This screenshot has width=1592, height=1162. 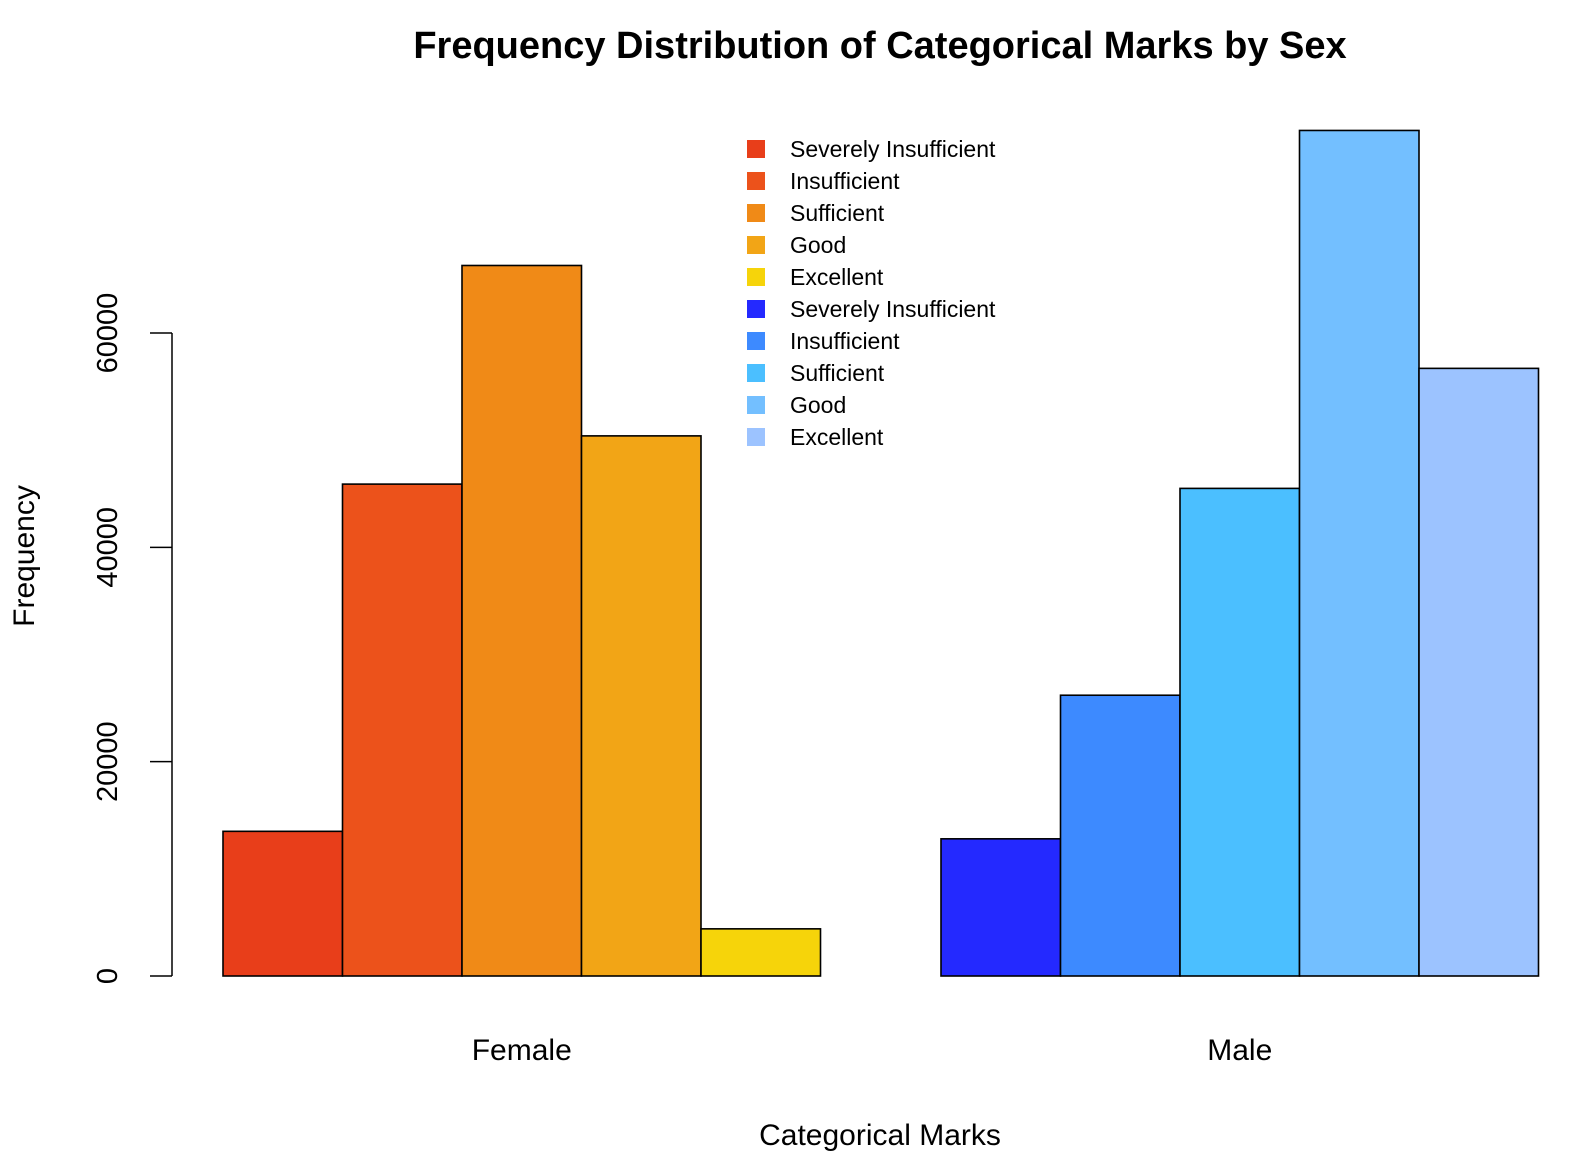 What do you see at coordinates (1001, 907) in the screenshot?
I see `bar-male-severely-insufficient` at bounding box center [1001, 907].